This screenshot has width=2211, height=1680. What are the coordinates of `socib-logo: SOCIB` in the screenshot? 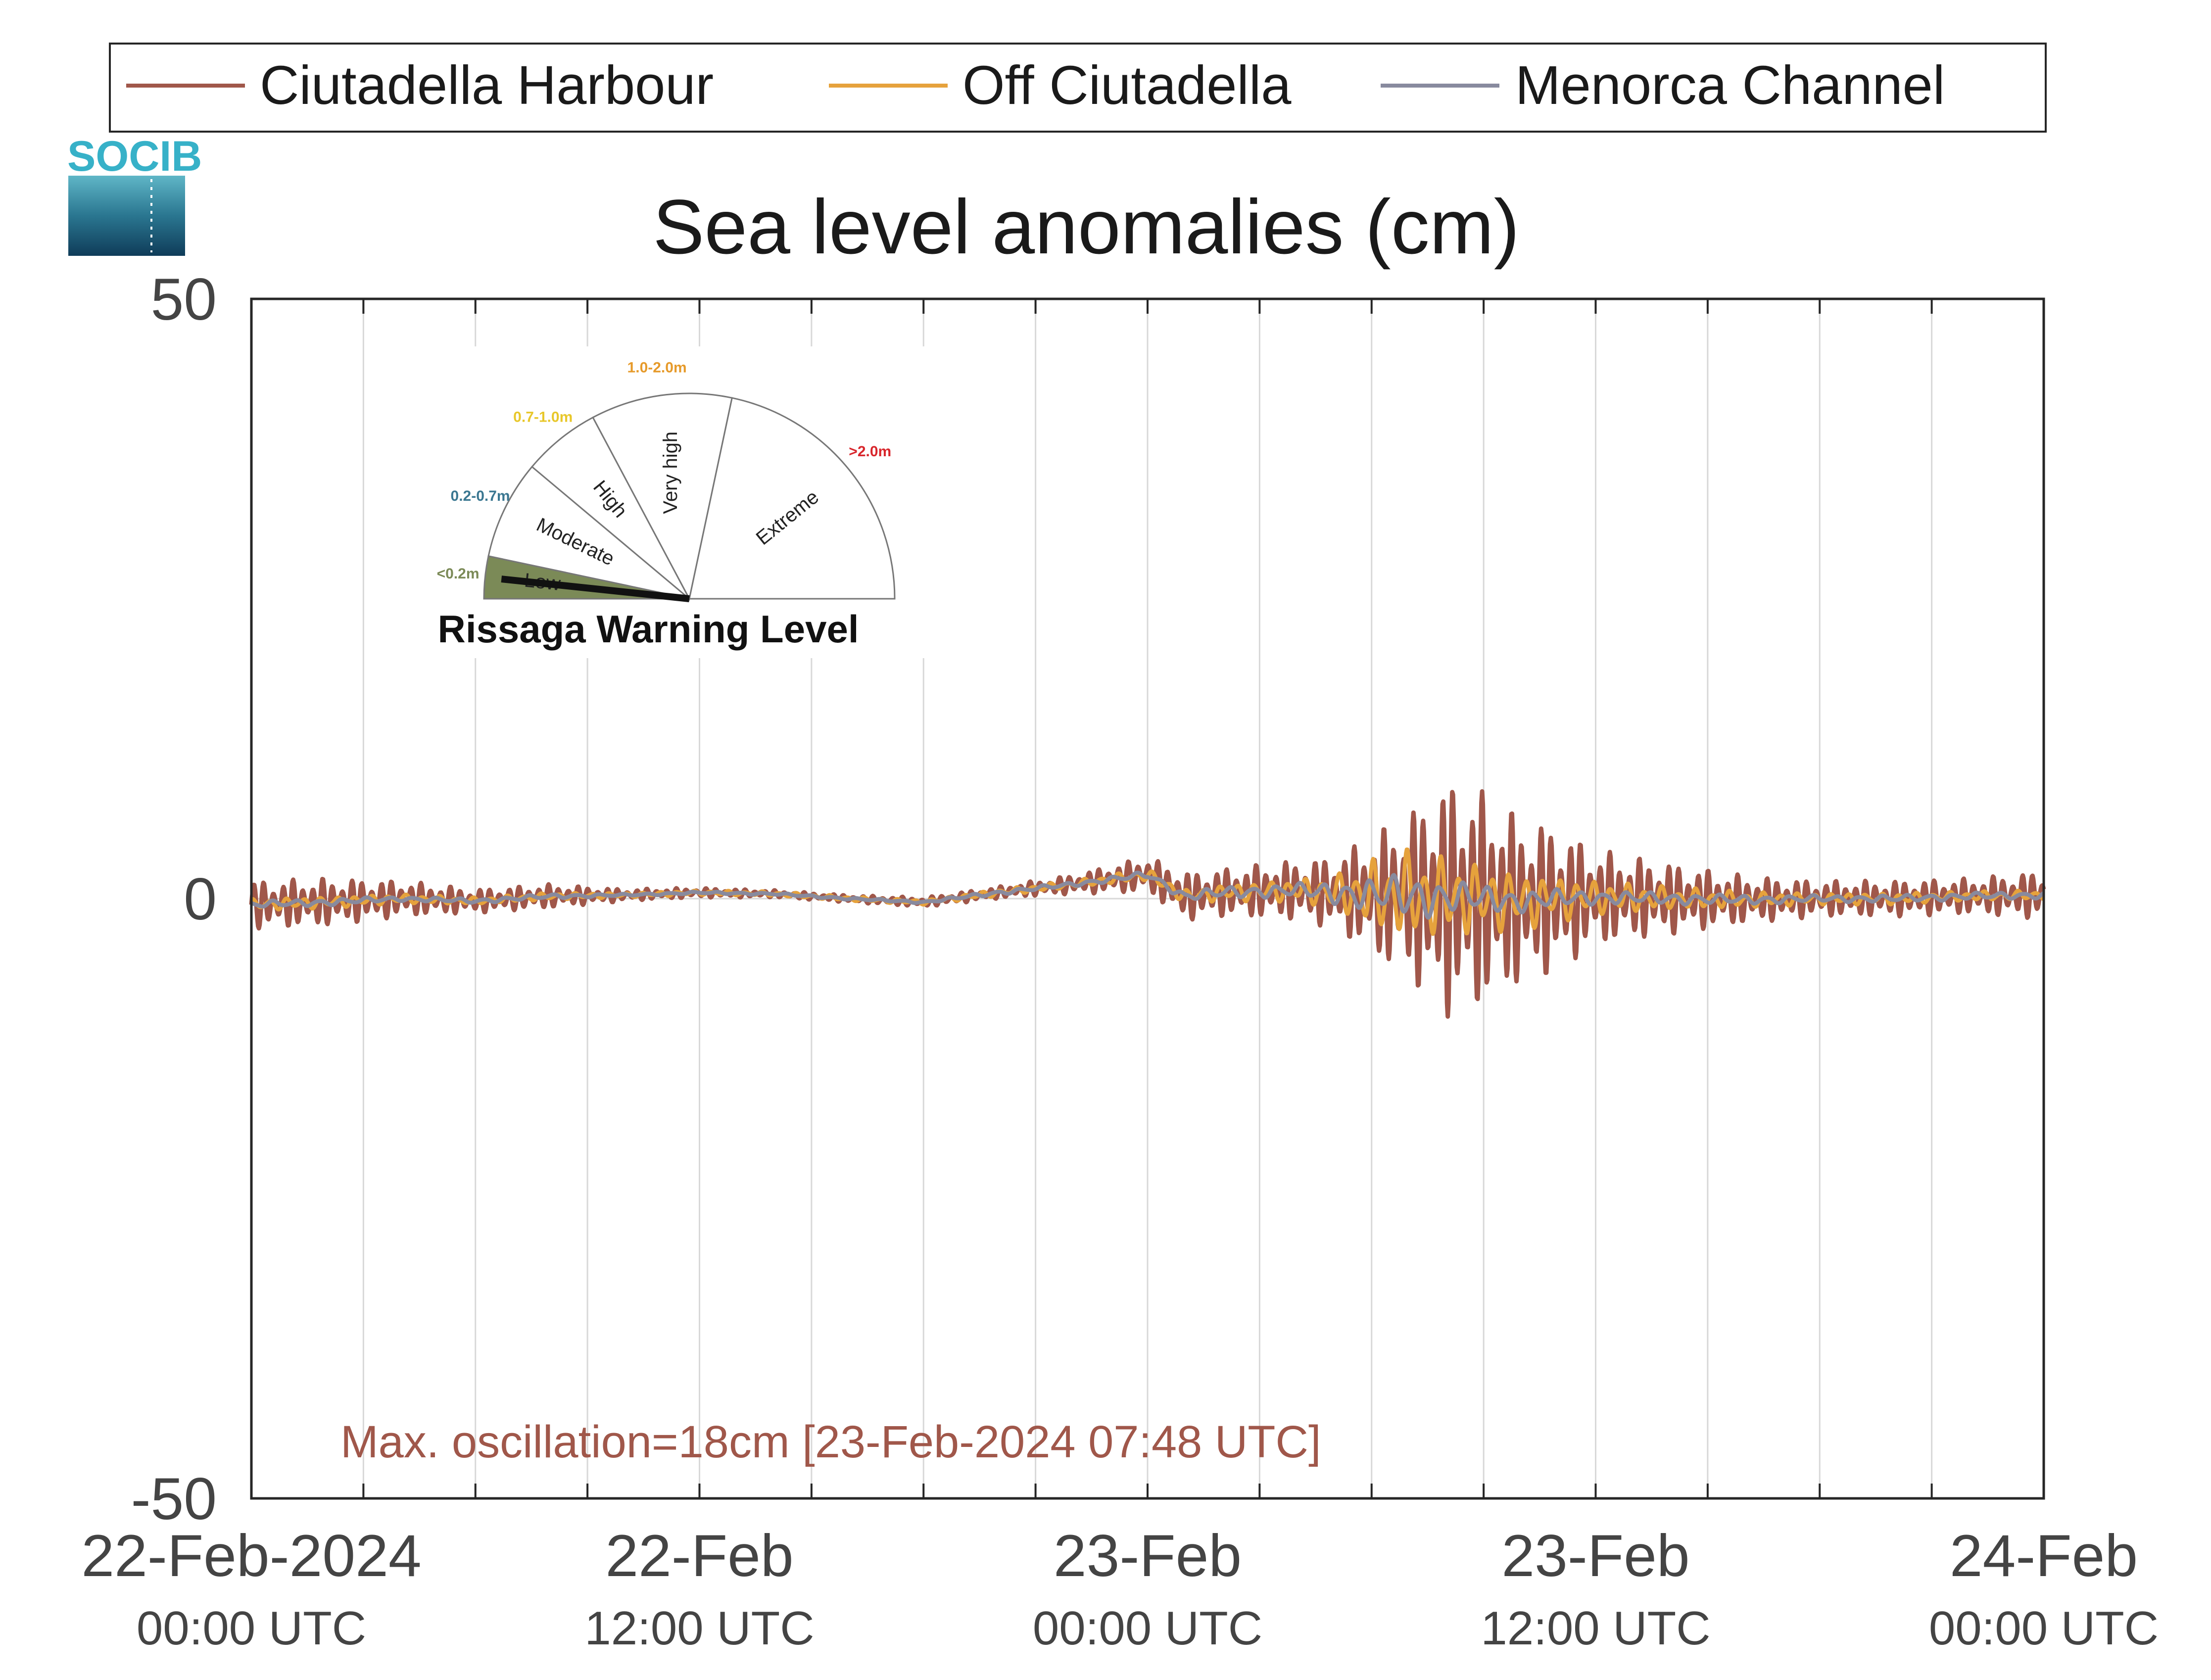 It's located at (134, 195).